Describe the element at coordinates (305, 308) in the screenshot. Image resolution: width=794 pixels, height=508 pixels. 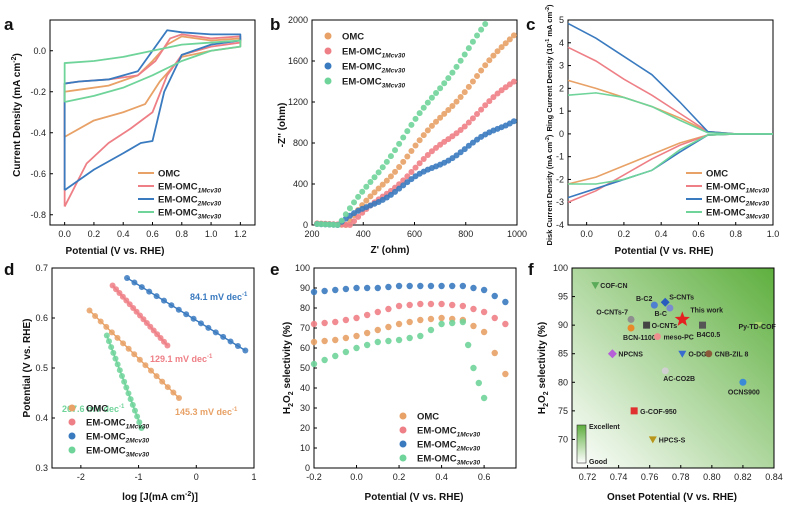
I see `e-ytick-label: 80` at that location.